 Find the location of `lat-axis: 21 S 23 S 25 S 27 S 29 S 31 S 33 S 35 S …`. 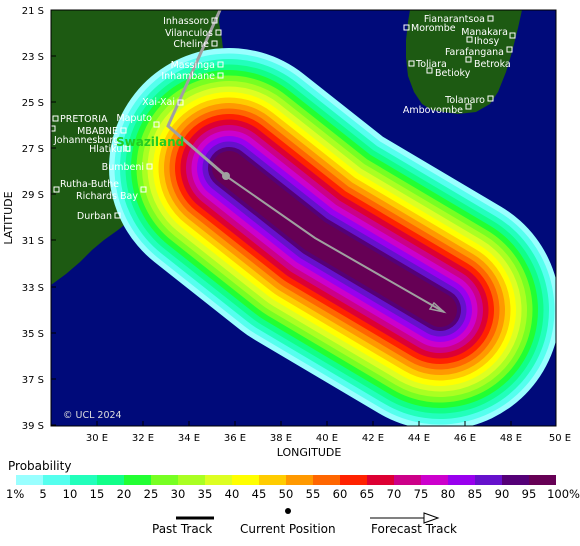

lat-axis: 21 S 23 S 25 S 27 S 29 S 31 S 33 S 35 S … is located at coordinates (39, 219).